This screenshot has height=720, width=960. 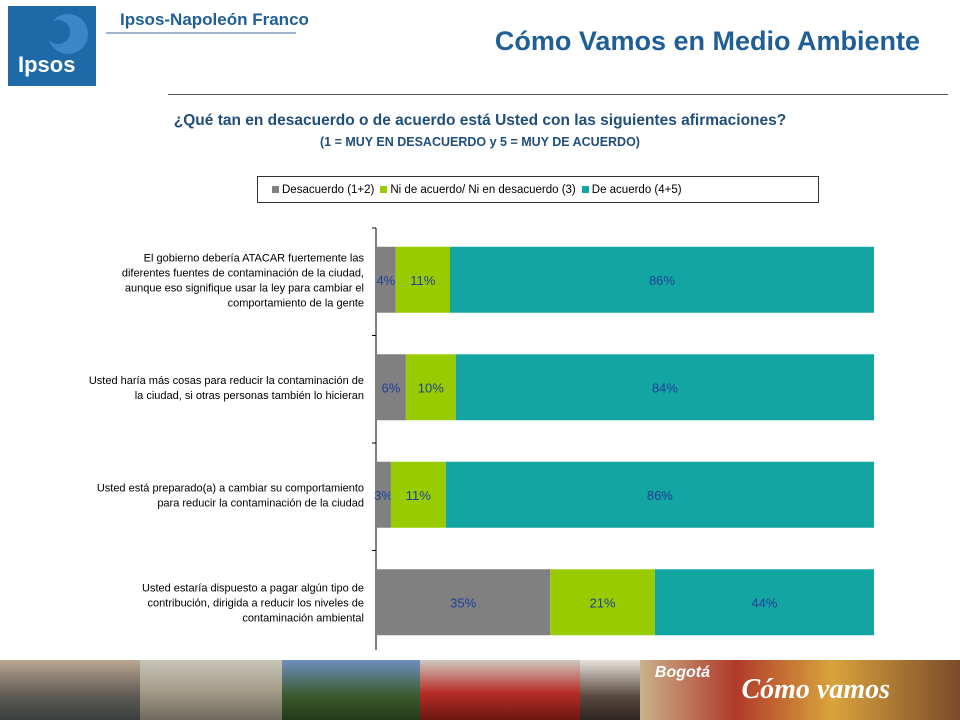 I want to click on photo-pedestrians, so click(x=610, y=690).